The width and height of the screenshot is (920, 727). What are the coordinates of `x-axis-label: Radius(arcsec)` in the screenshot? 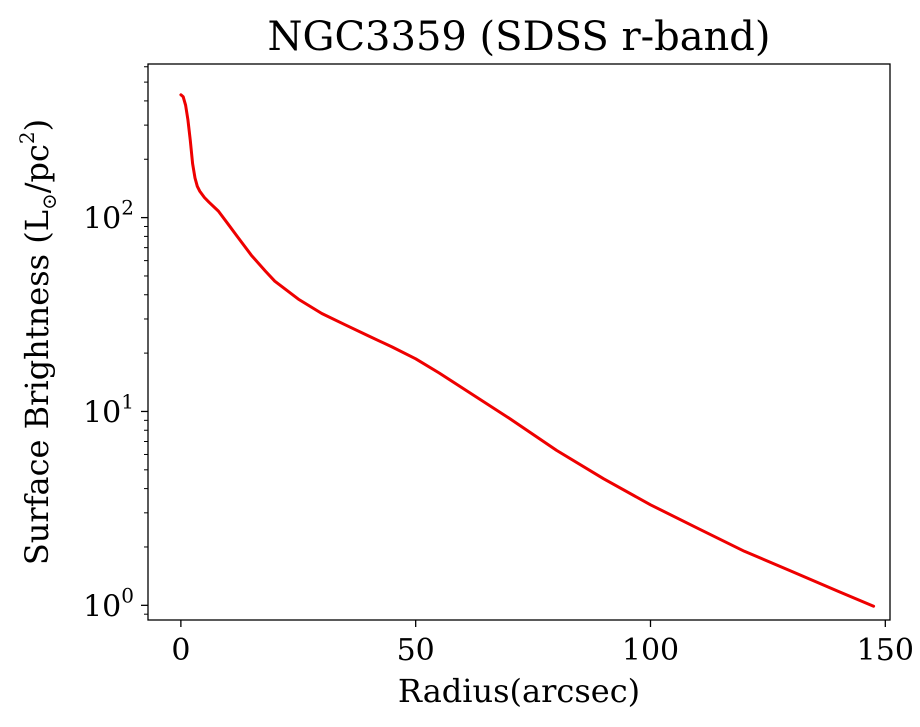 It's located at (519, 691).